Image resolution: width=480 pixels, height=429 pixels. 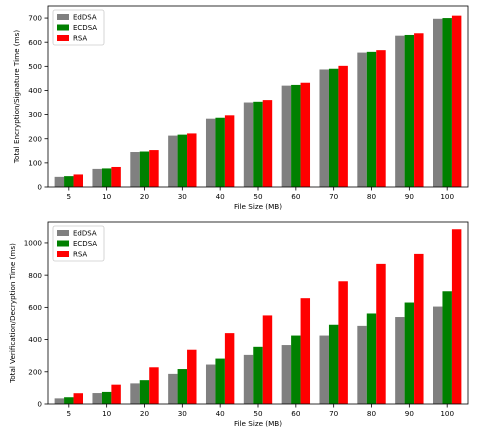 What do you see at coordinates (35, 307) in the screenshot?
I see `y-tick-label: 600` at bounding box center [35, 307].